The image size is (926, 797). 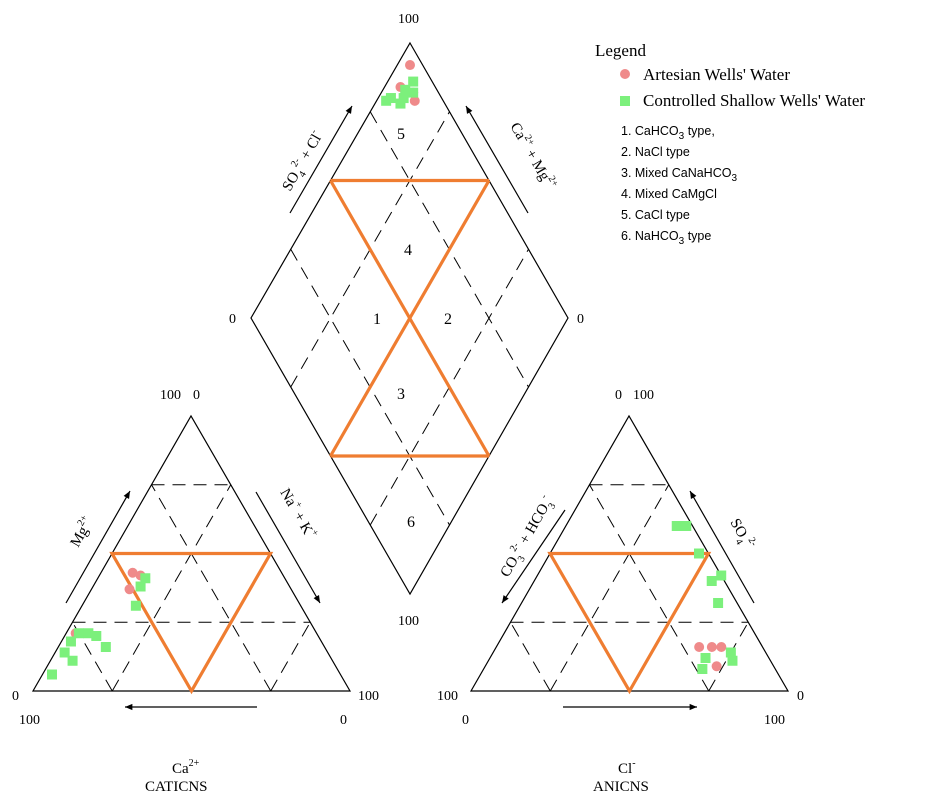 What do you see at coordinates (655, 215) in the screenshot?
I see `legend-zone-5: 5. CaCl type` at bounding box center [655, 215].